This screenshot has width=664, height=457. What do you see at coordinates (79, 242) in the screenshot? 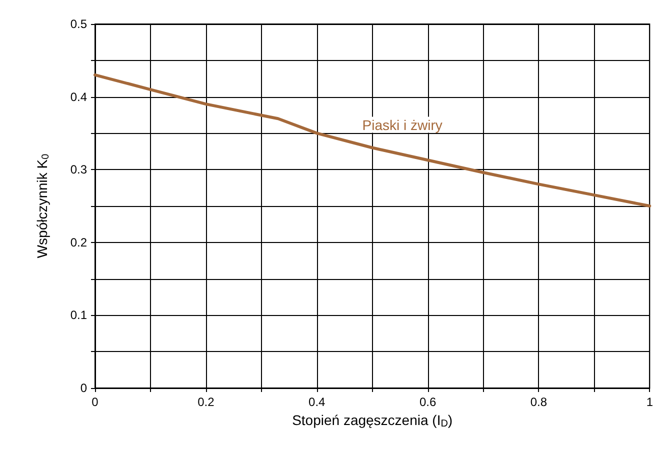
I see `y-tick-label: 0.2` at bounding box center [79, 242].